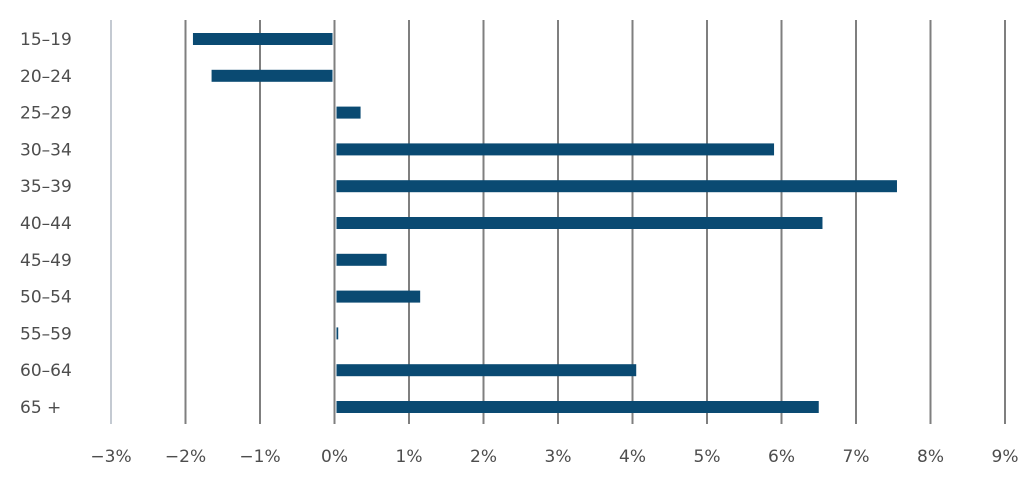 This screenshot has height=501, width=1024. What do you see at coordinates (46, 261) in the screenshot?
I see `category-label: 45–49` at bounding box center [46, 261].